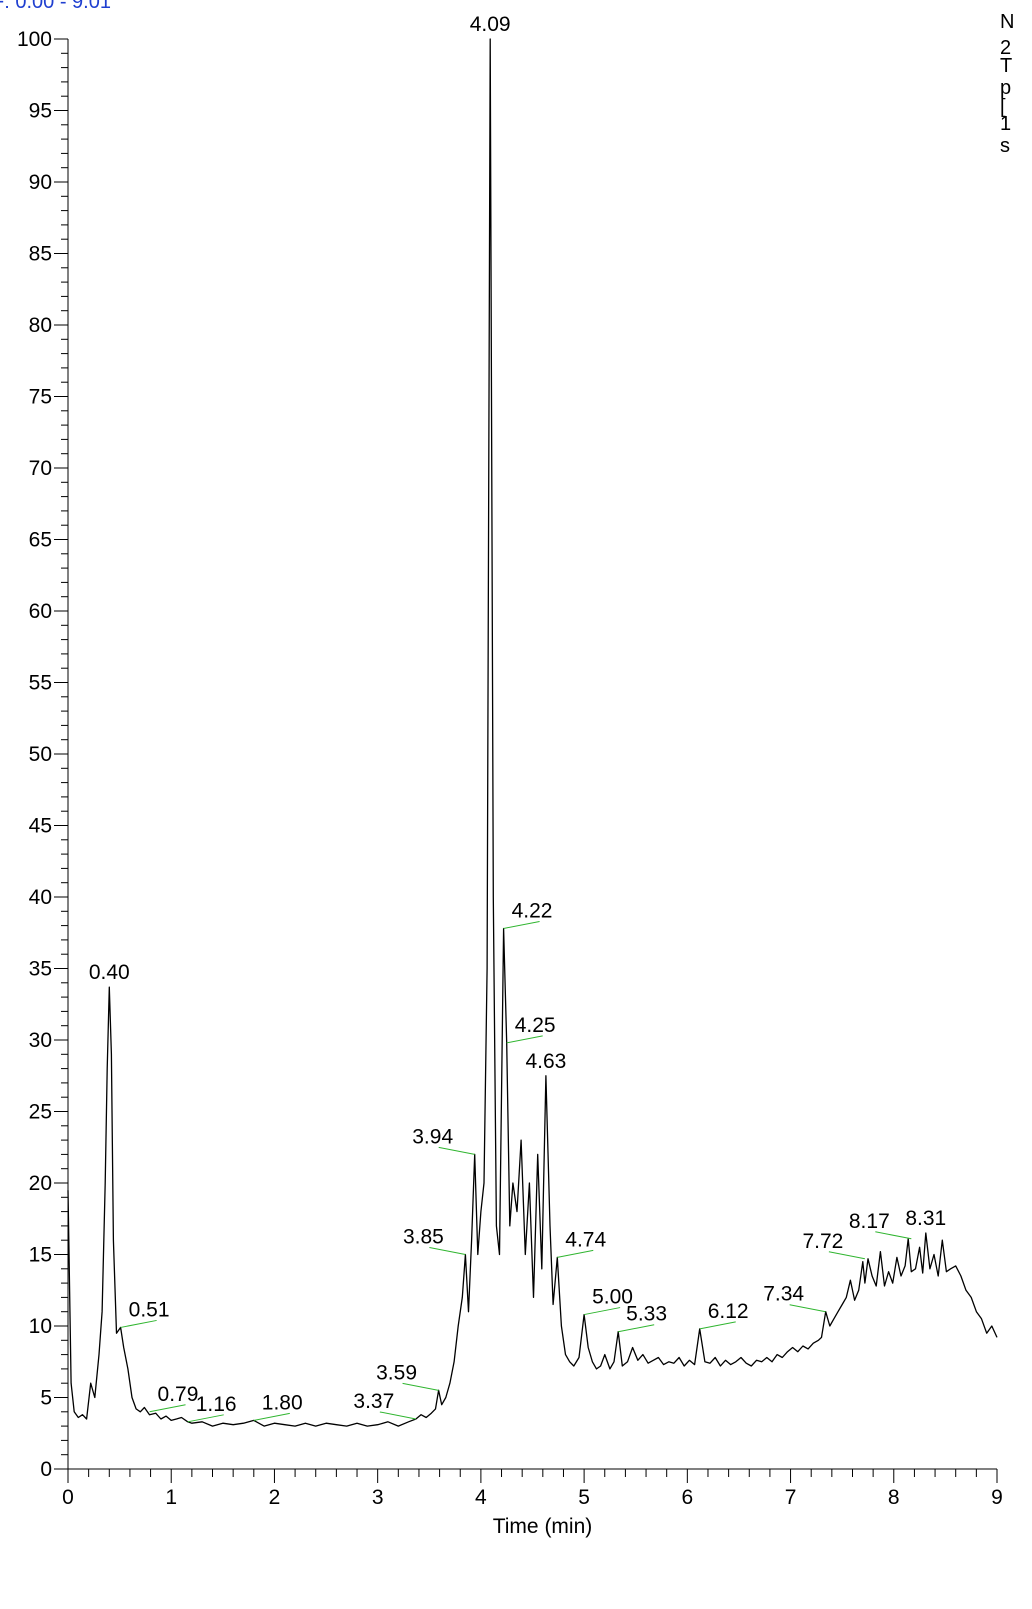 This screenshot has height=1609, width=1032. I want to click on peak-label: 4.63, so click(545, 1061).